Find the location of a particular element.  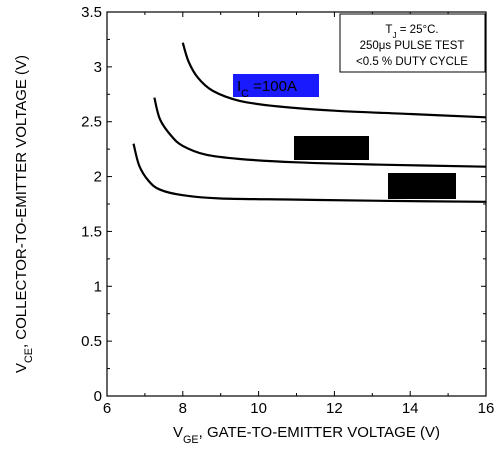

x-tick-label: 8 is located at coordinates (183, 408).